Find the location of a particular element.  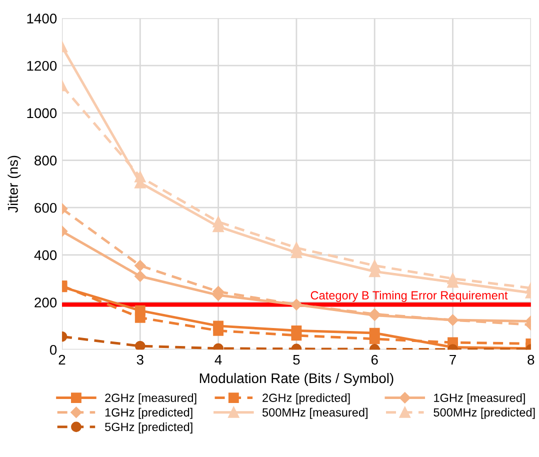

x-tick-label: 4 is located at coordinates (218, 359).